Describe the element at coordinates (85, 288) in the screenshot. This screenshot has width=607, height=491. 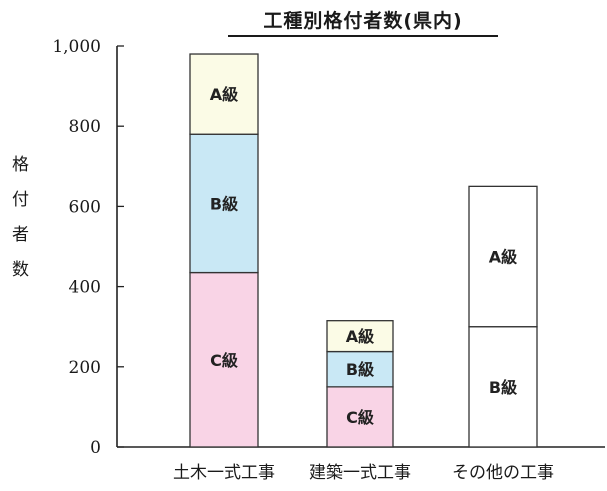
I see `y-tick-label: 400` at that location.